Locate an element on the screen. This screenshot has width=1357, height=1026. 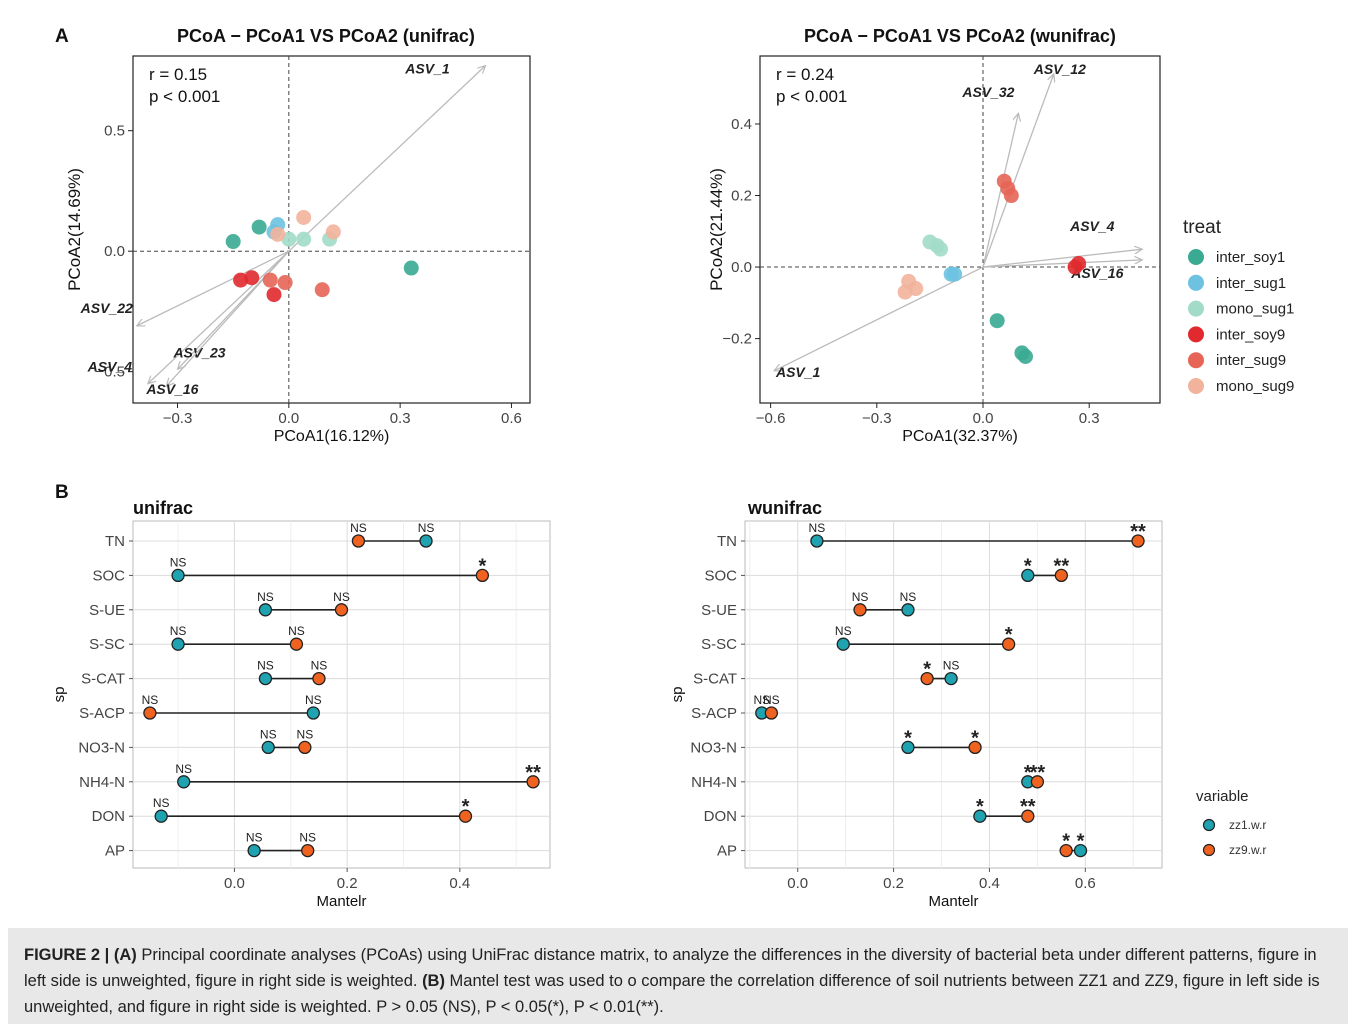
plot-title: wunifrac is located at coordinates (784, 508).